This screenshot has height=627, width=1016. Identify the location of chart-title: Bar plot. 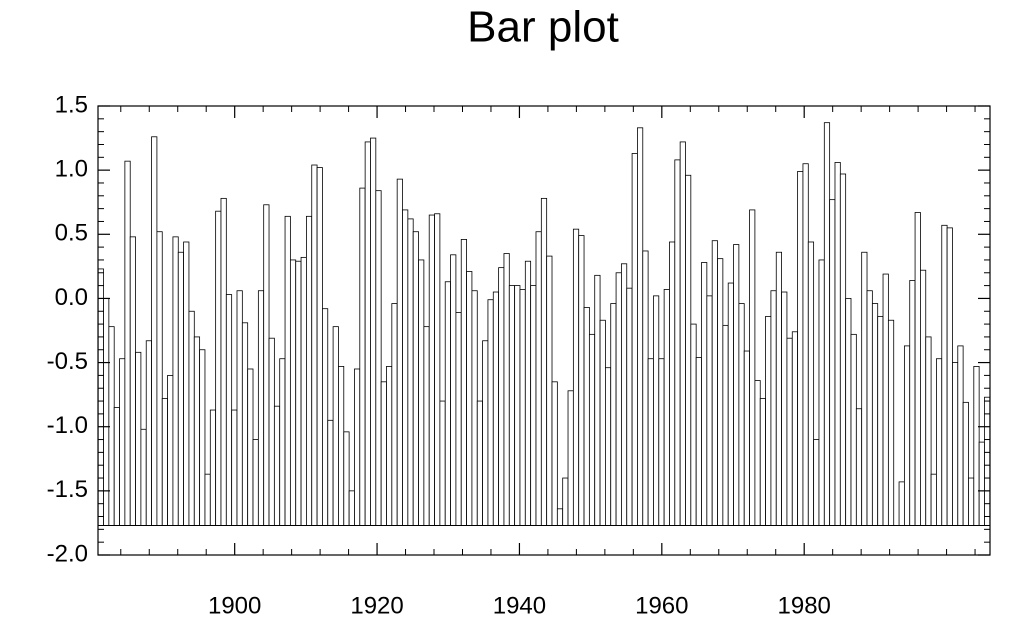
(543, 27).